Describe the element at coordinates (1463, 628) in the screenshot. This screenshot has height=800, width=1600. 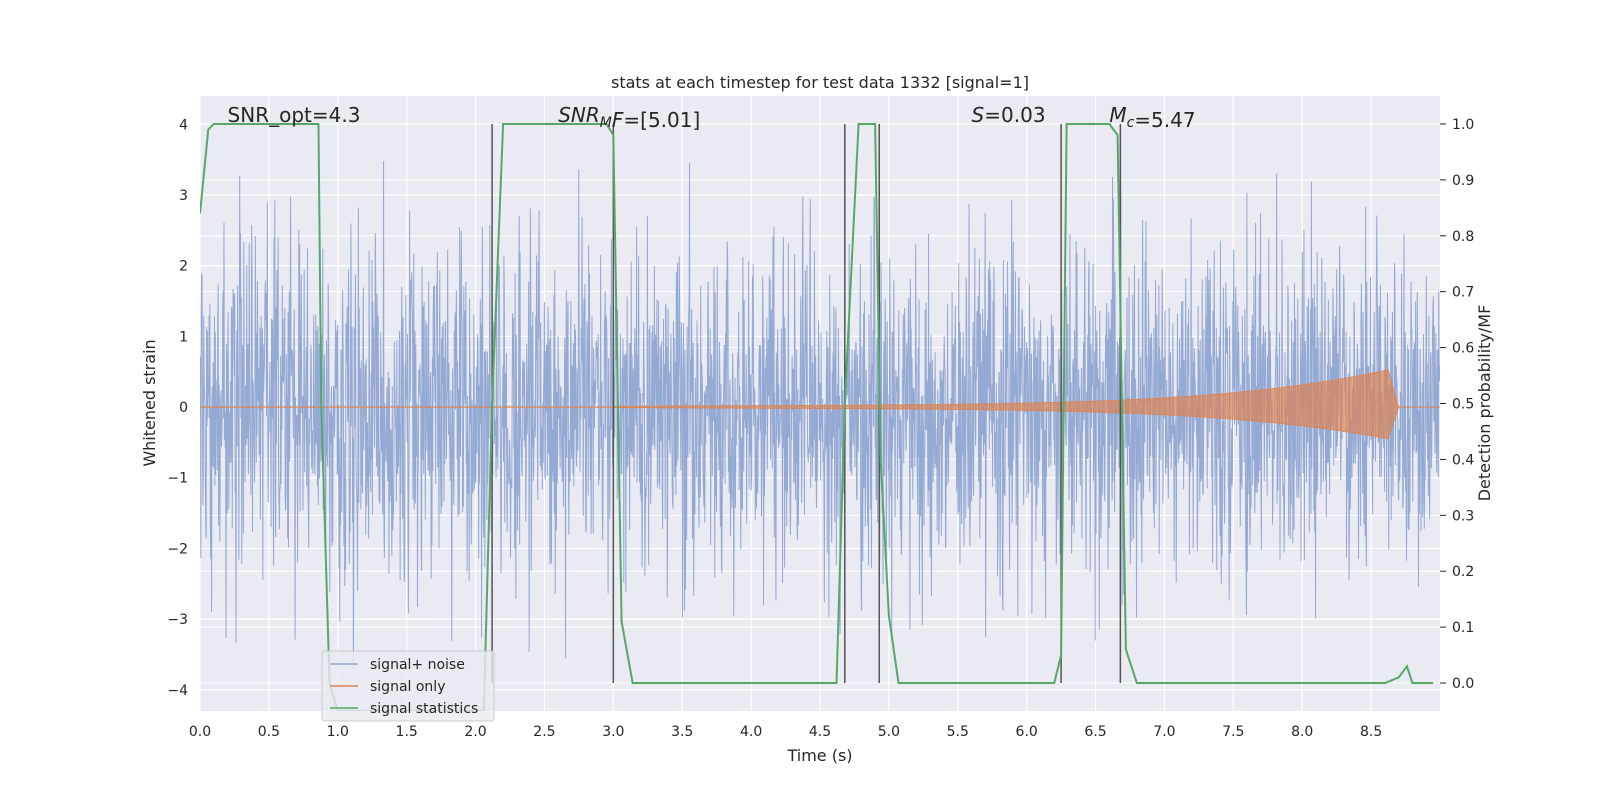
I see `y-right-tick-label: 0.1` at that location.